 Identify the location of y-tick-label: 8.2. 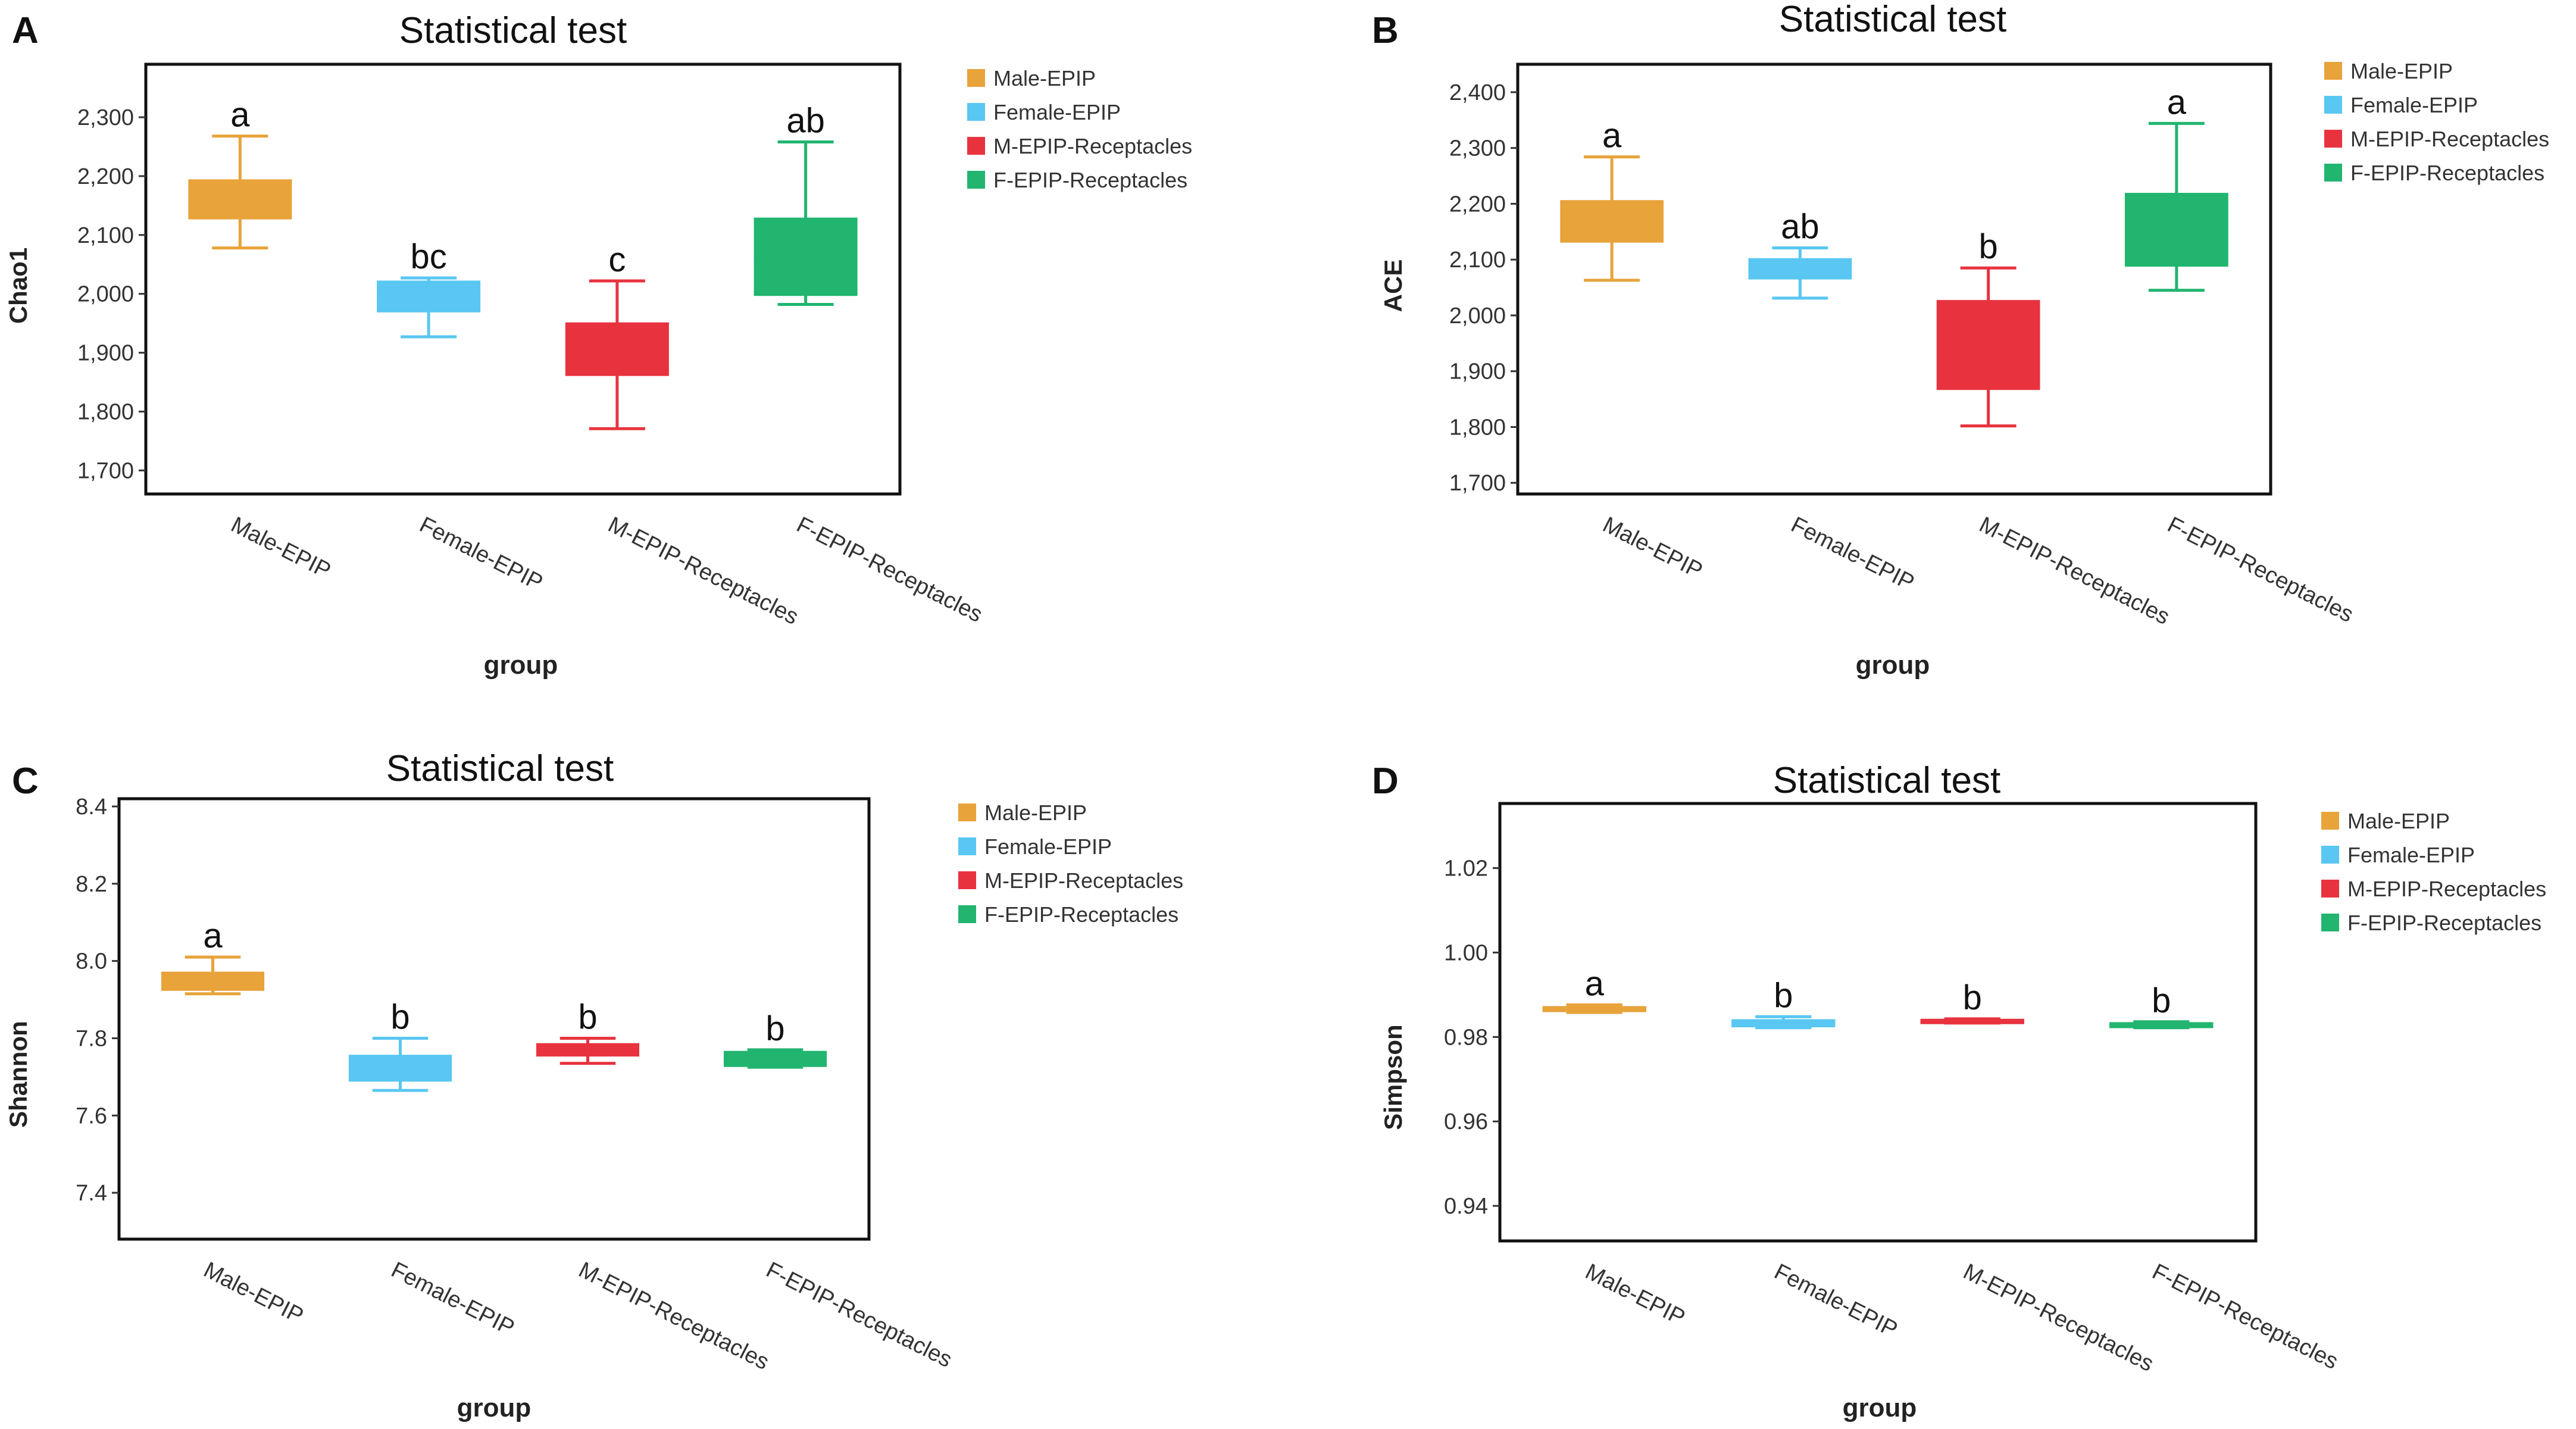
(91, 884).